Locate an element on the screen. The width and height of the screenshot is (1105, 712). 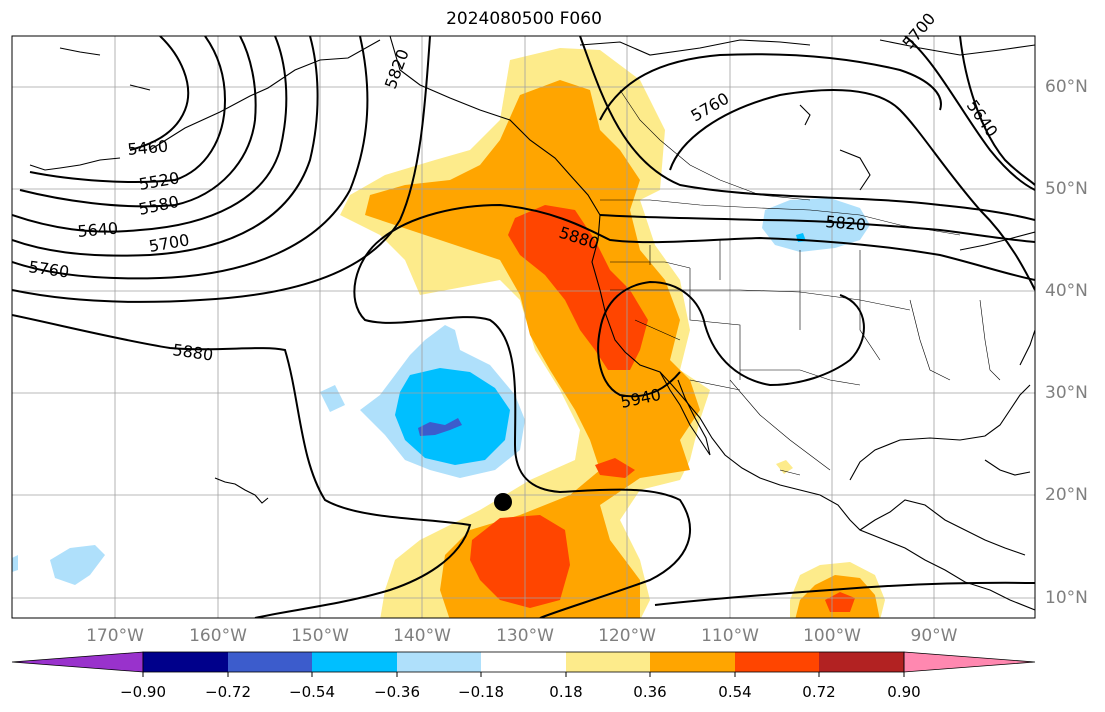
lon-label: 90°W is located at coordinates (934, 636).